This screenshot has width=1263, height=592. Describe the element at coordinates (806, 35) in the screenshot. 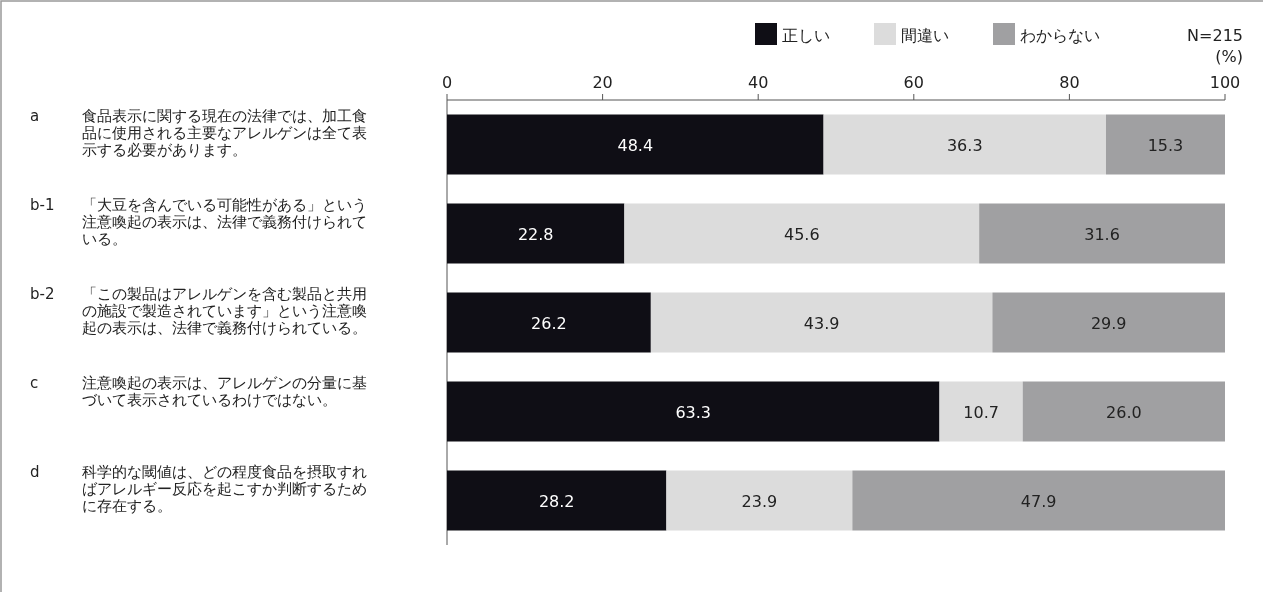

I see `legend-label: 正しい` at that location.